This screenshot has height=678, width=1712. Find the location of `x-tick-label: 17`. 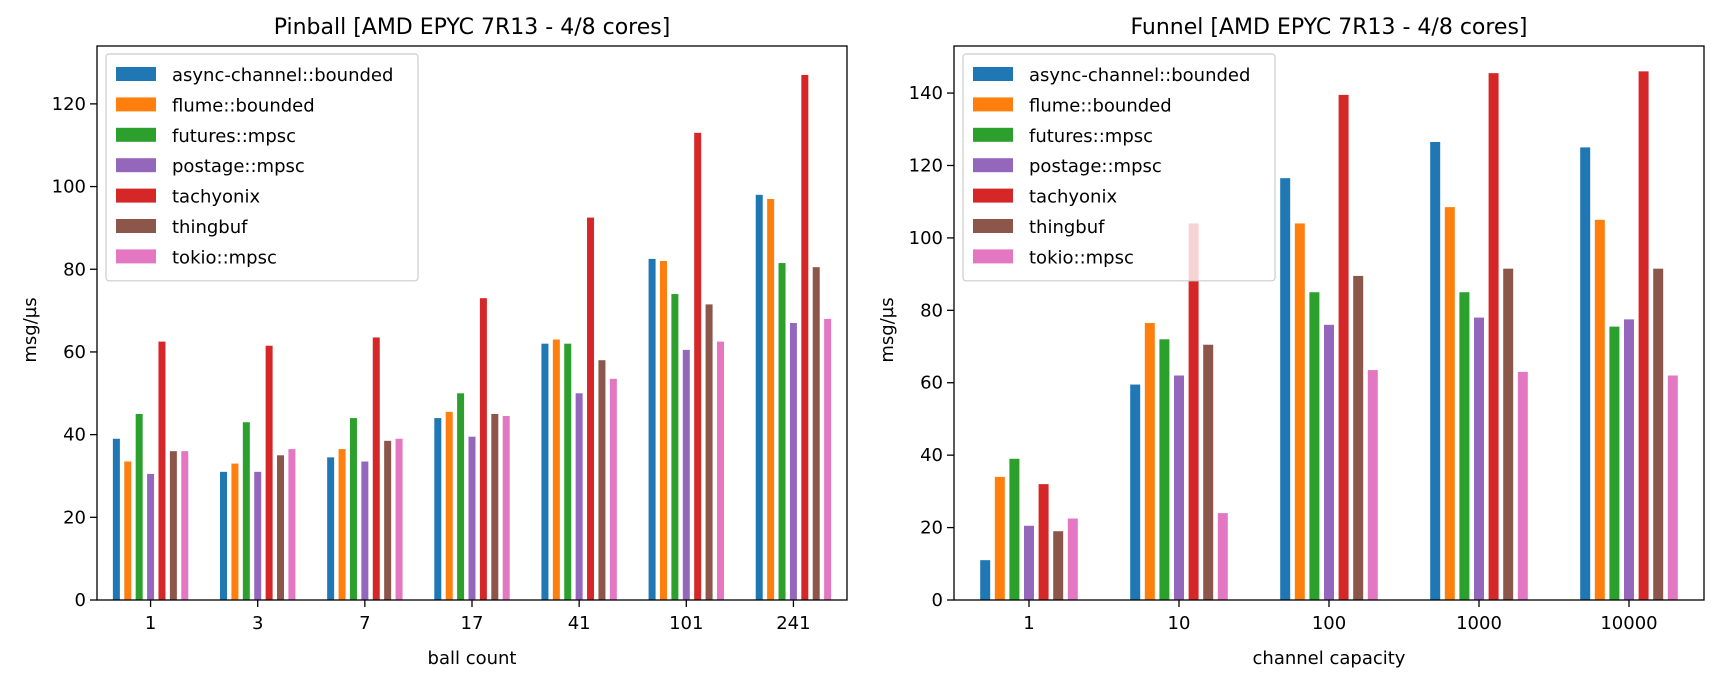

x-tick-label: 17 is located at coordinates (472, 623).